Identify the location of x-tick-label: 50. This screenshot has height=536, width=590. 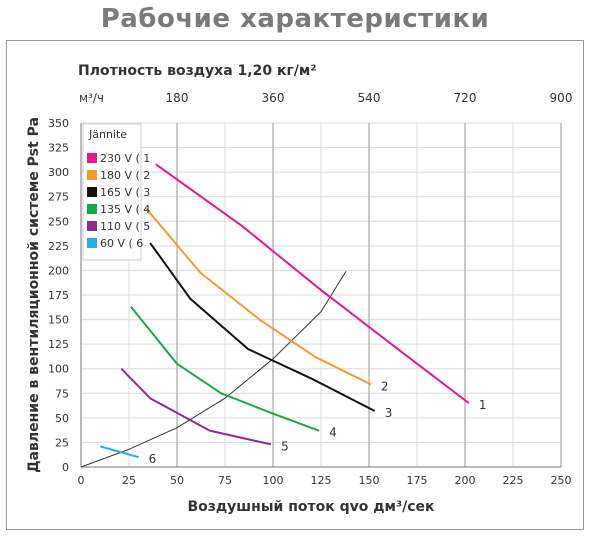
(177, 480).